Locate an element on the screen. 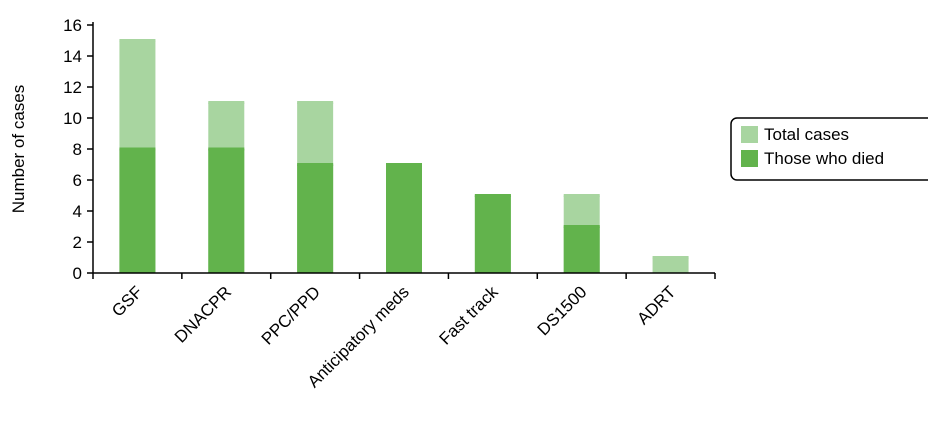 The height and width of the screenshot is (425, 928). category-label-1: DNACPR is located at coordinates (203, 314).